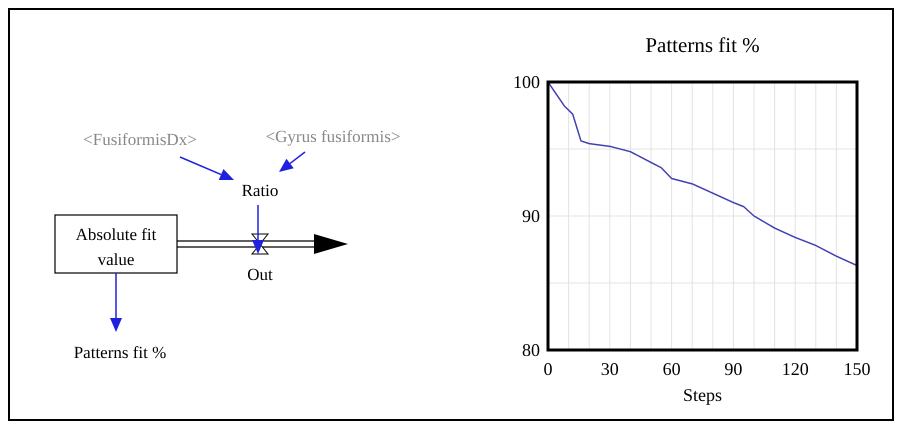 Image resolution: width=902 pixels, height=429 pixels. I want to click on x-tick-label: 120, so click(795, 369).